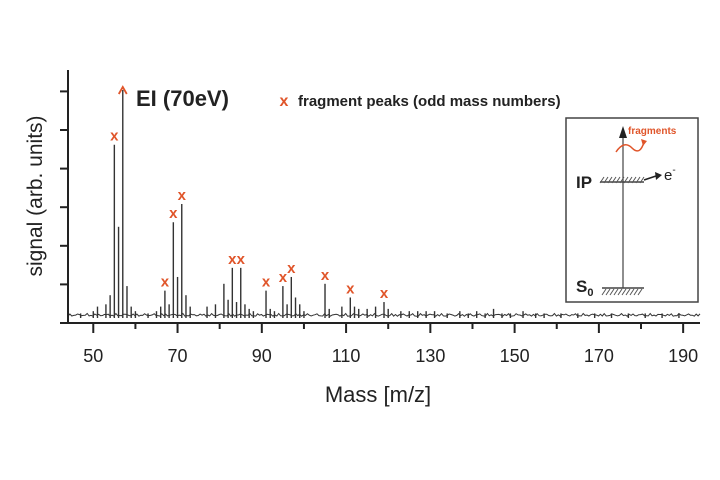  What do you see at coordinates (284, 101) in the screenshot?
I see `legend-marker: x` at bounding box center [284, 101].